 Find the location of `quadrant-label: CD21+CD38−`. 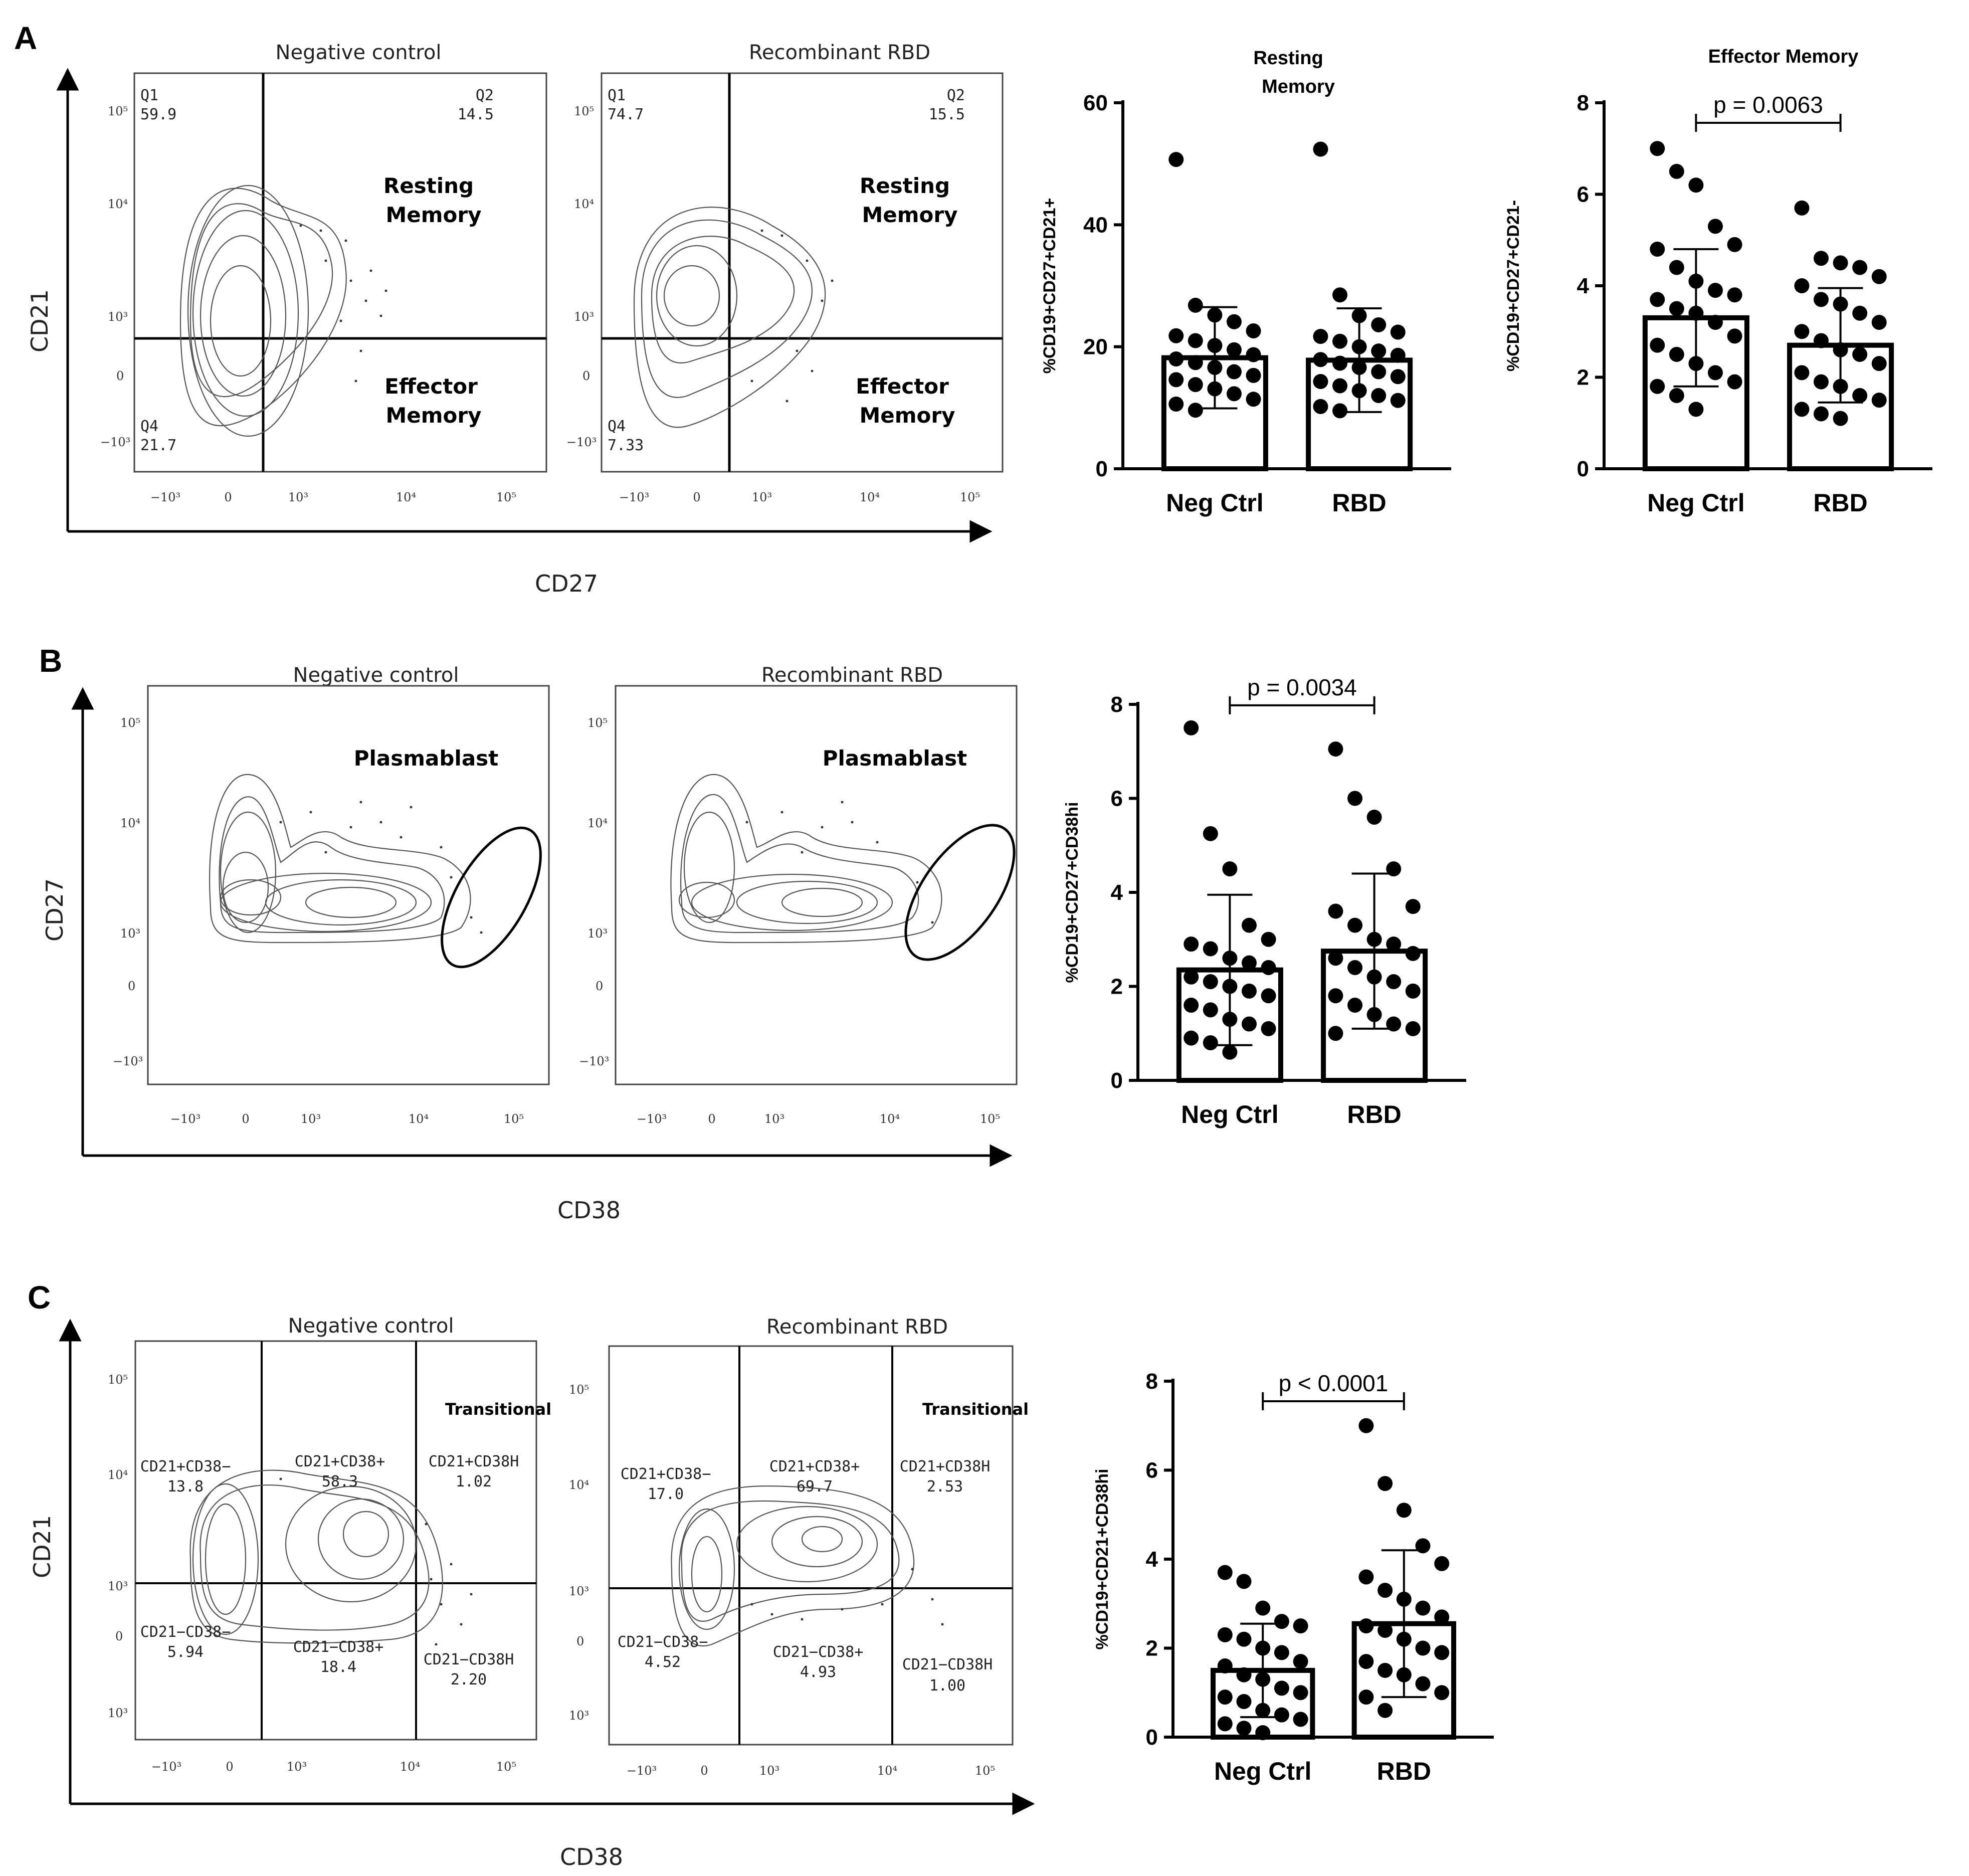

quadrant-label: CD21+CD38− is located at coordinates (185, 1466).